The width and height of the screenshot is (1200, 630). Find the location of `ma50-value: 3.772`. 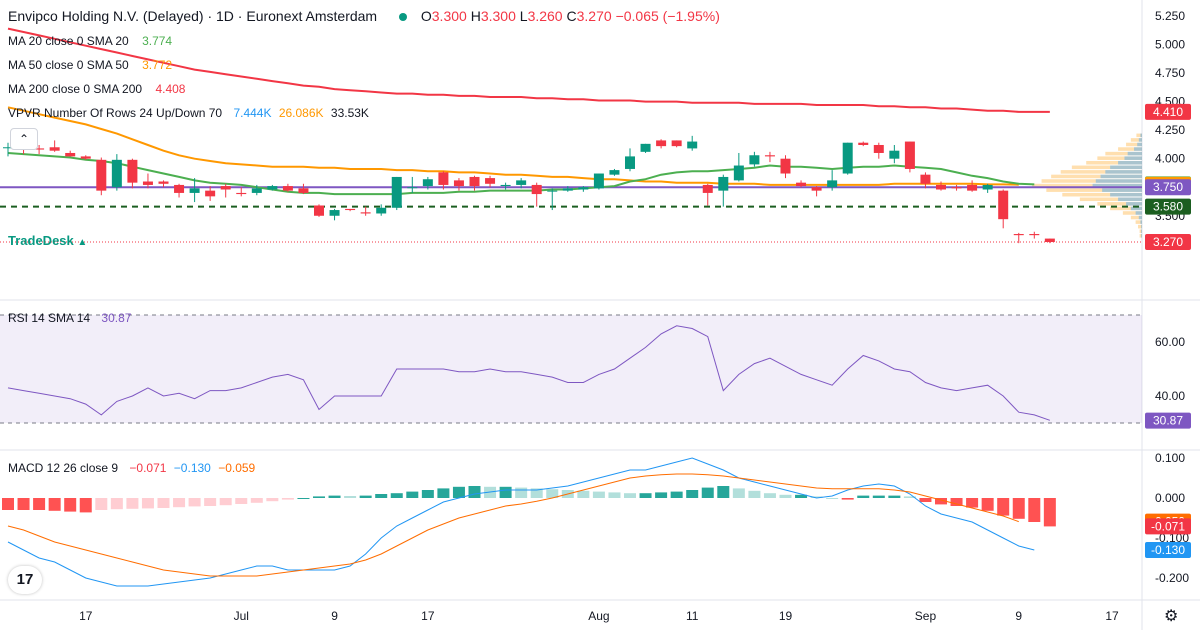

ma50-value: 3.772 is located at coordinates (157, 65).